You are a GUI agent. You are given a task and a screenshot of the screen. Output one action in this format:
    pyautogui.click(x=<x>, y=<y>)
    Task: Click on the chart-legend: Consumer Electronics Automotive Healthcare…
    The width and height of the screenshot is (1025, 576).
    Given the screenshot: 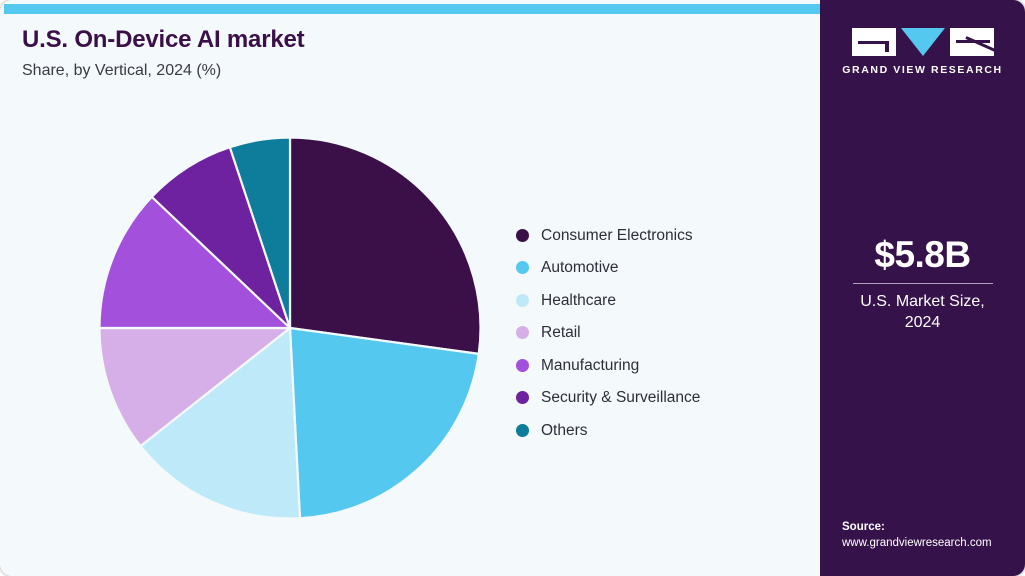 What is the action you would take?
    pyautogui.click(x=661, y=333)
    